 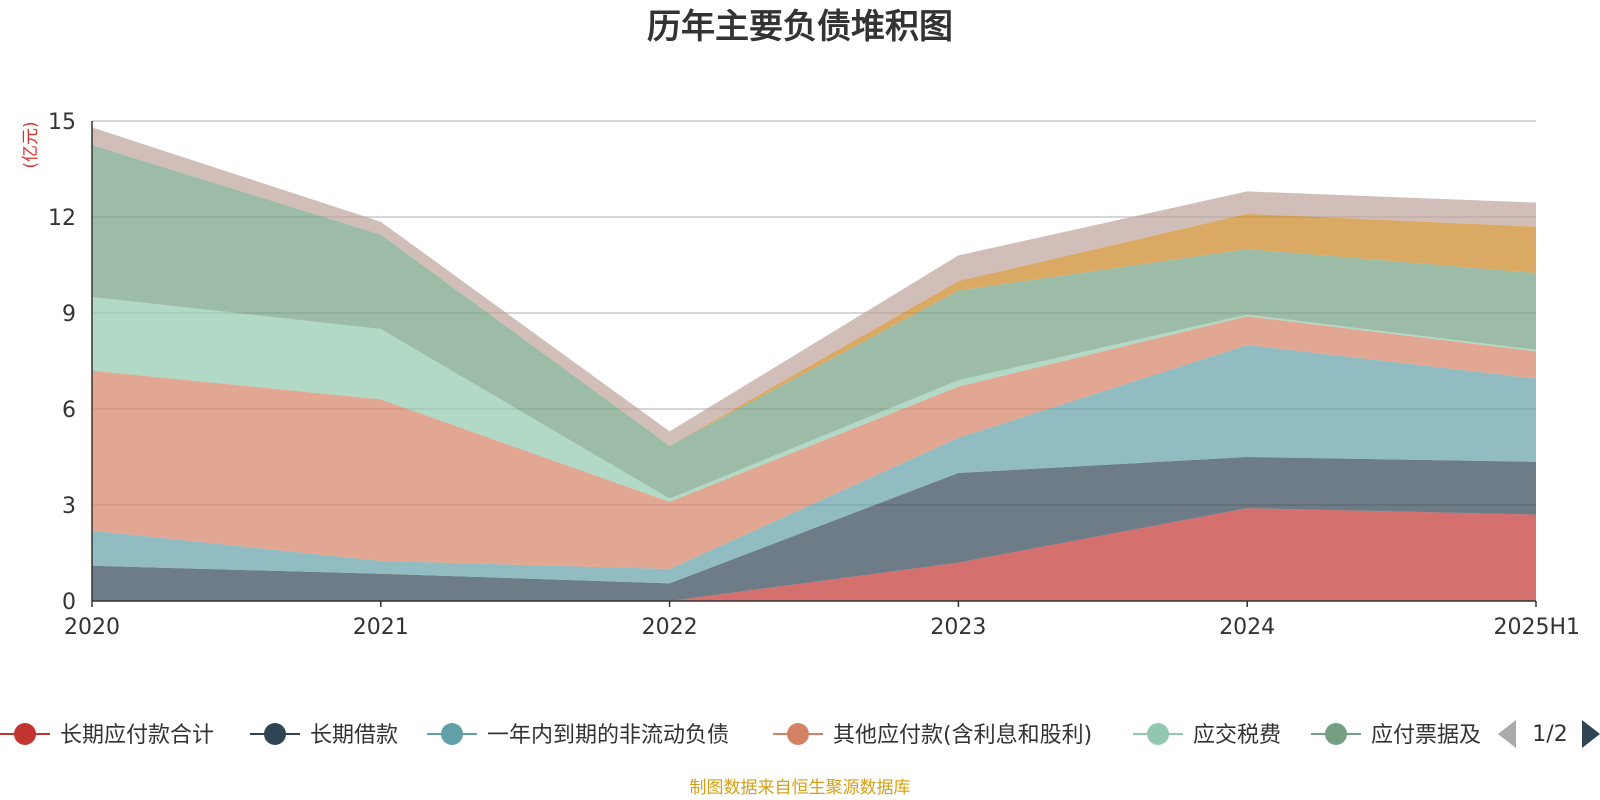 I want to click on x-tick-label: 2020, so click(x=92, y=627).